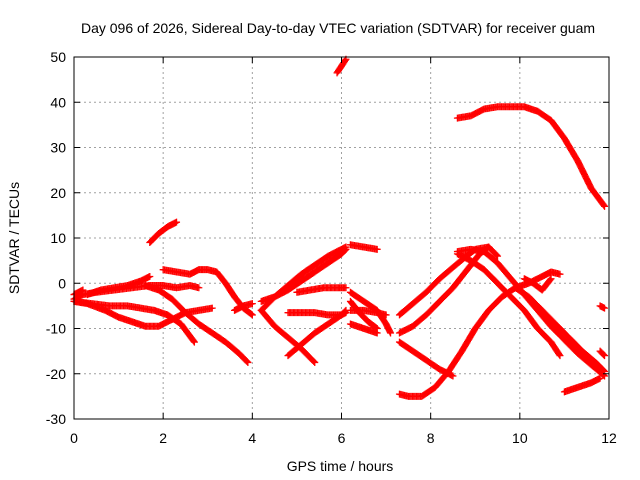 The height and width of the screenshot is (480, 640). What do you see at coordinates (363, 328) in the screenshot?
I see `series-s20` at bounding box center [363, 328].